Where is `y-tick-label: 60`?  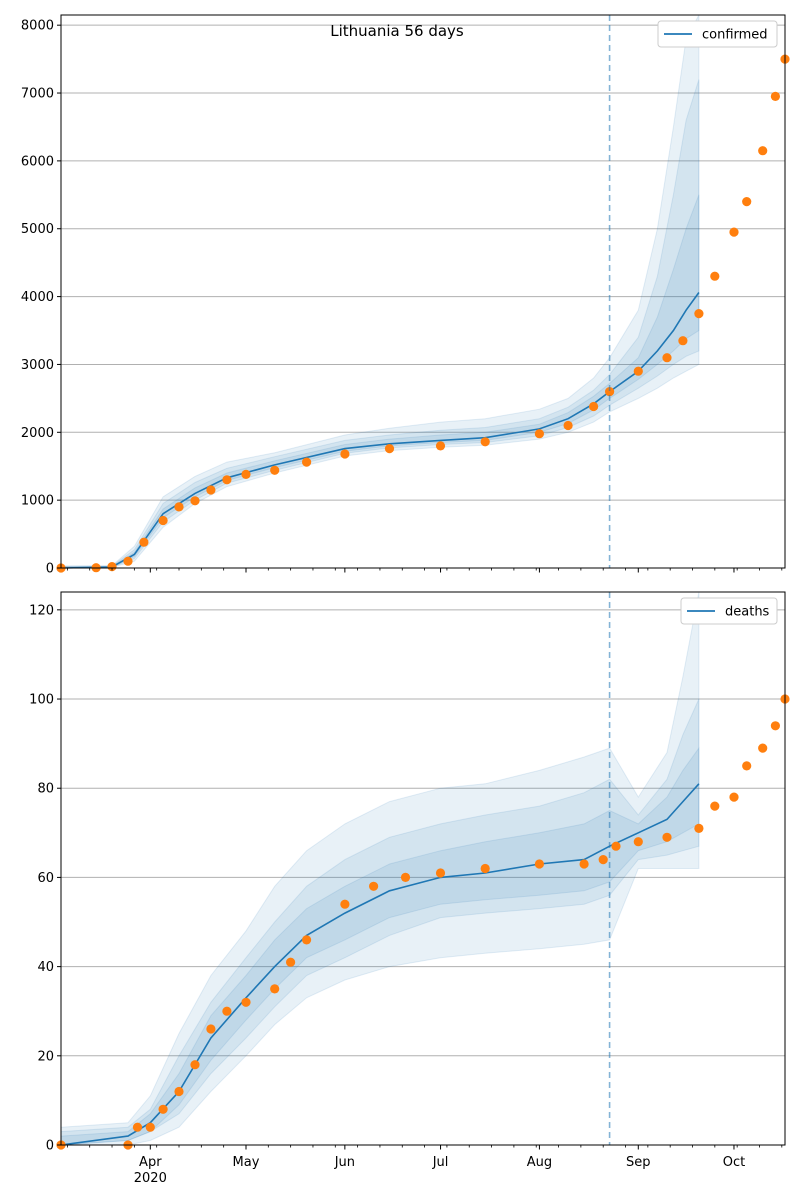 y-tick-label: 60 is located at coordinates (45, 878).